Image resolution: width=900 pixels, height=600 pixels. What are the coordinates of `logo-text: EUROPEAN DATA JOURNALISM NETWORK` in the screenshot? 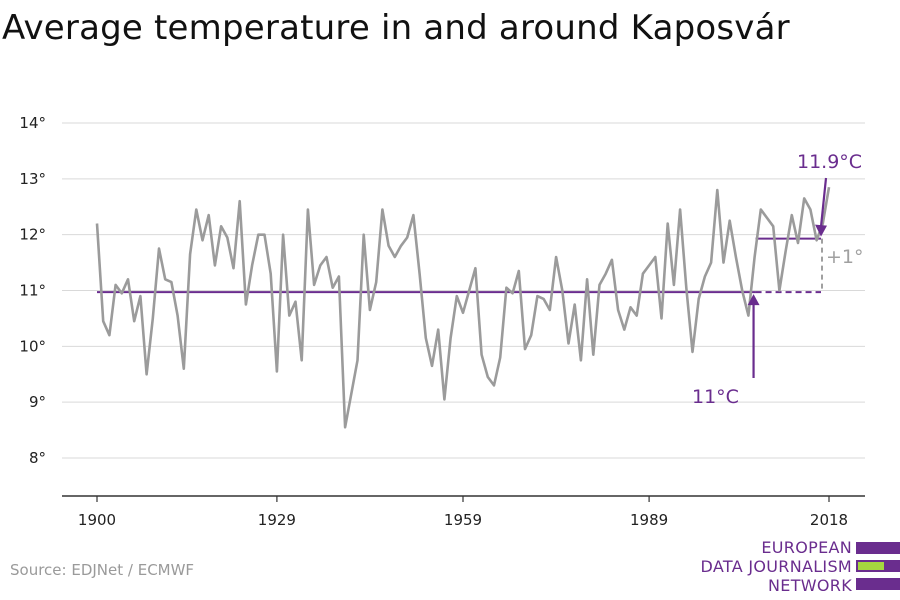 It's located at (776, 566).